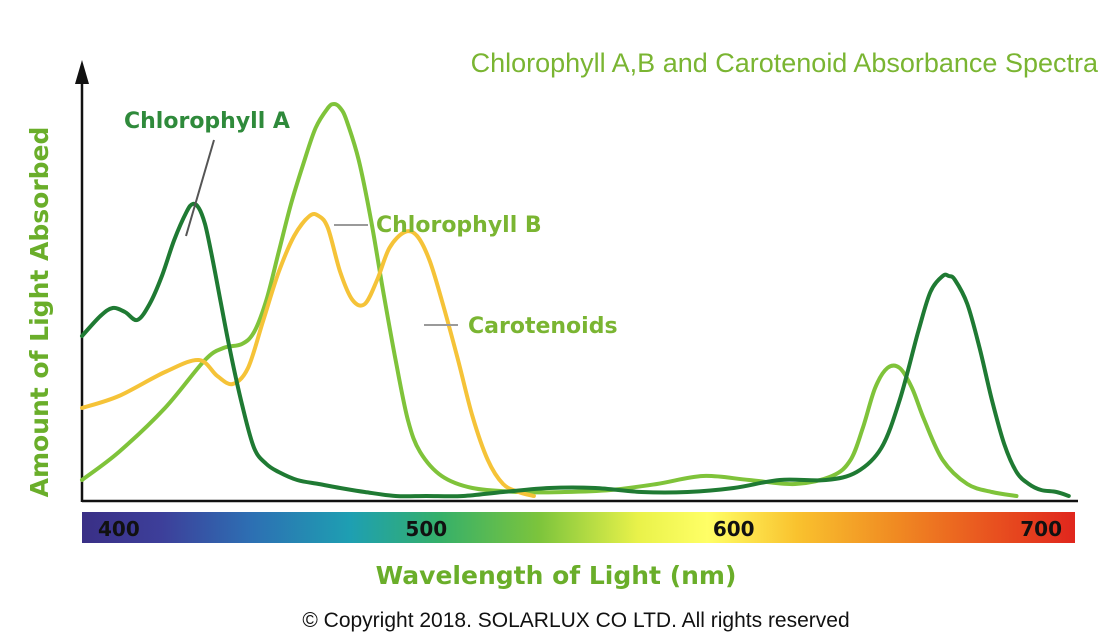 The width and height of the screenshot is (1106, 644). Describe the element at coordinates (39, 312) in the screenshot. I see `y-axis-label: Amount of Light Absorbed` at that location.